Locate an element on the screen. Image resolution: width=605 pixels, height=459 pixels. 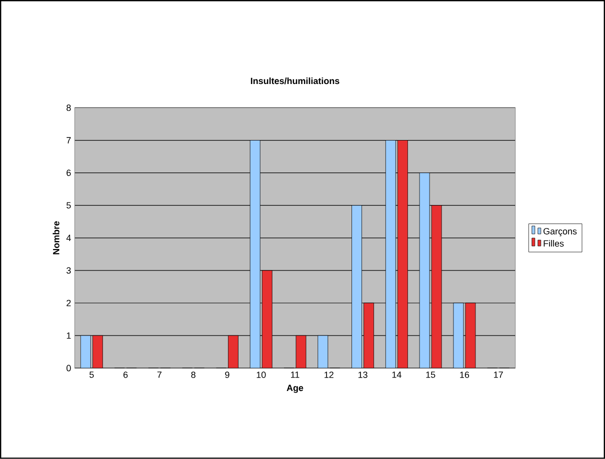
x-tick-label: 15 is located at coordinates (431, 375).